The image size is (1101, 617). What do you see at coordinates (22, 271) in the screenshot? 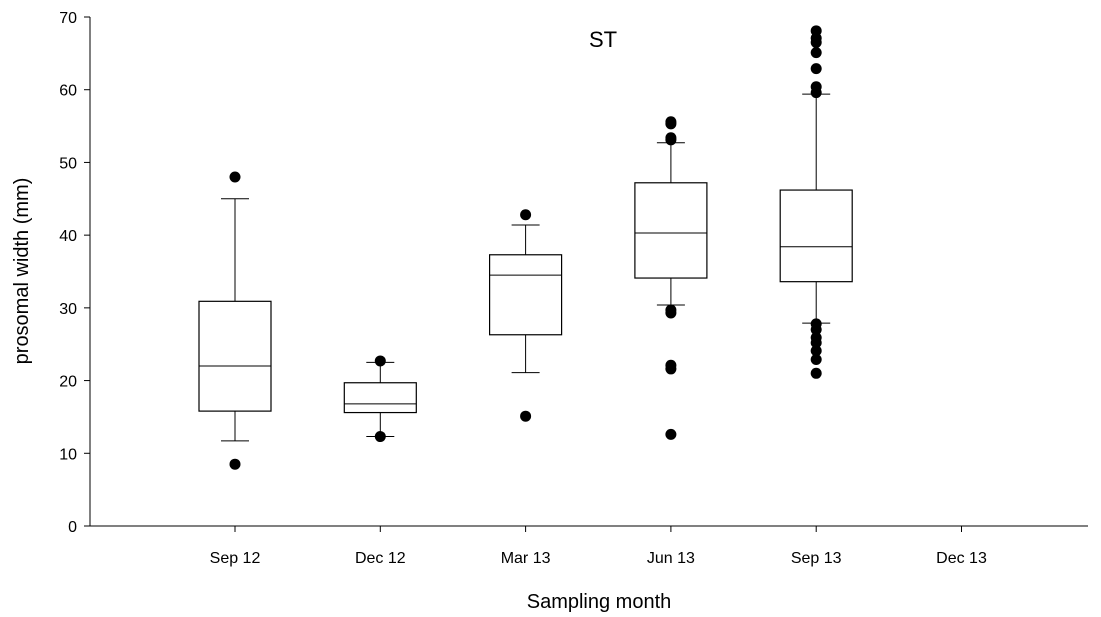
I see `y-axis-title: prosomal width (mm)` at bounding box center [22, 271].